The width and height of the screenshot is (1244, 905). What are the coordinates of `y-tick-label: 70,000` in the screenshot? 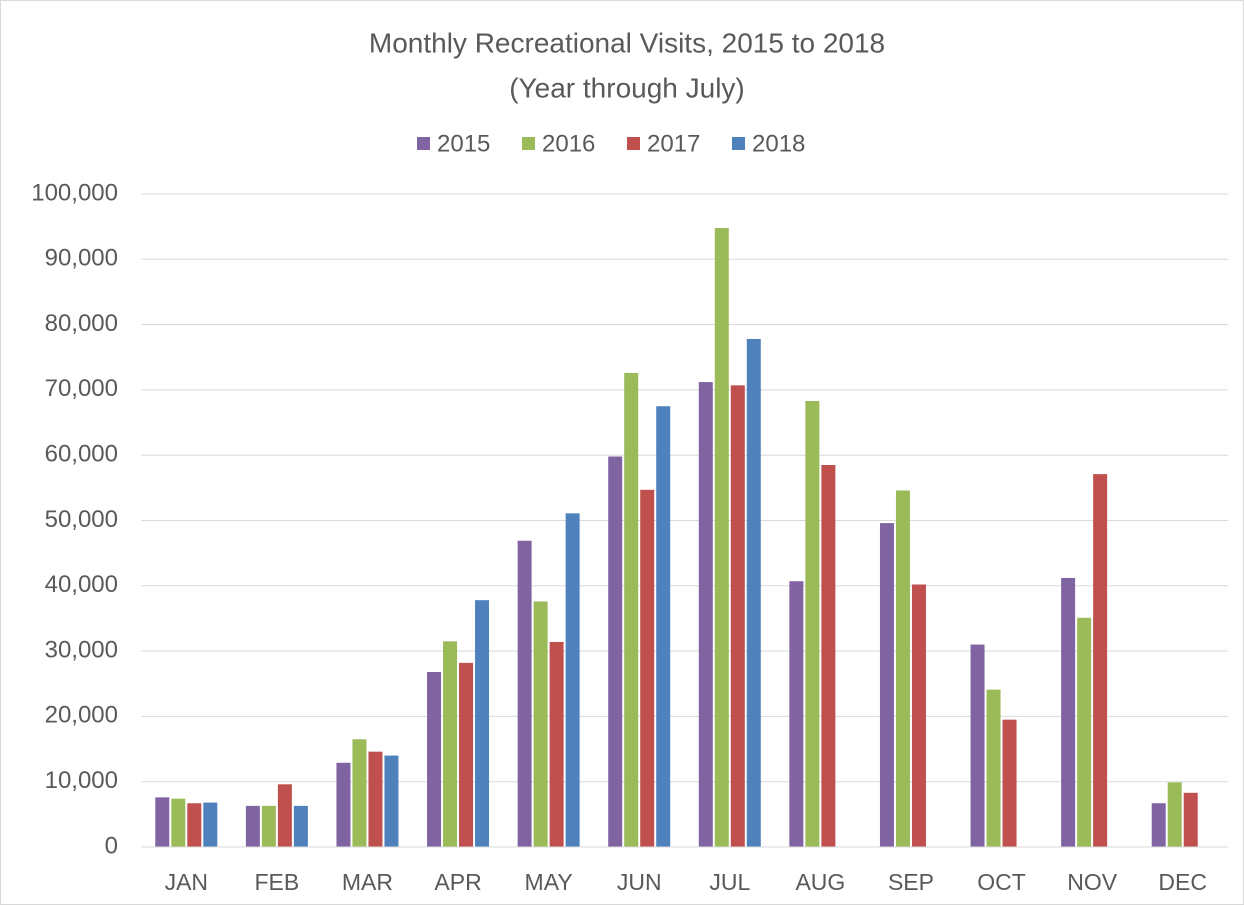 It's located at (81, 388).